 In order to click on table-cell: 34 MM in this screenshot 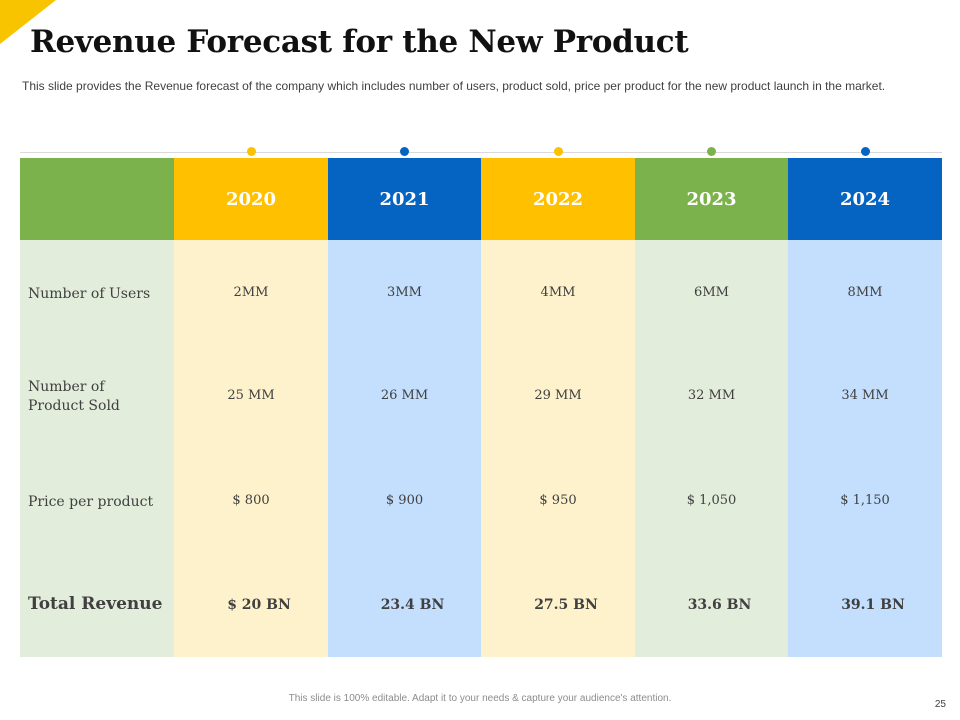, I will do `click(865, 395)`.